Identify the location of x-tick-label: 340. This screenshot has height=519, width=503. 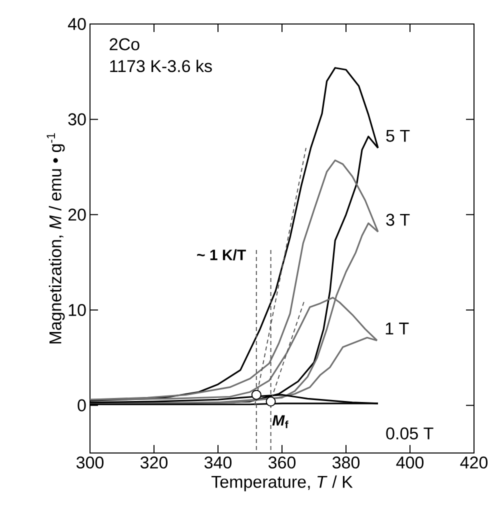
(218, 462).